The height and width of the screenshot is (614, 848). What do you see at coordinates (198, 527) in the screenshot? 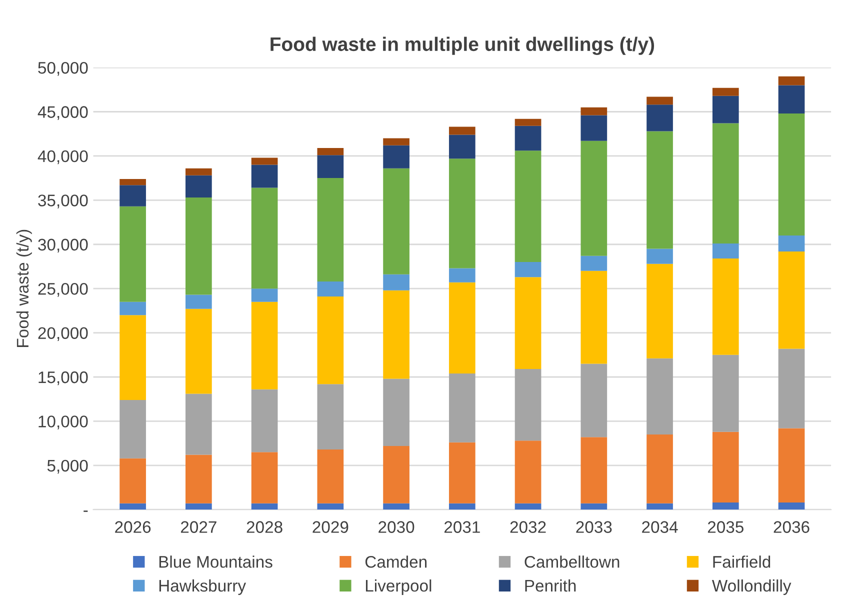
I see `x-tick-label: 2027` at bounding box center [198, 527].